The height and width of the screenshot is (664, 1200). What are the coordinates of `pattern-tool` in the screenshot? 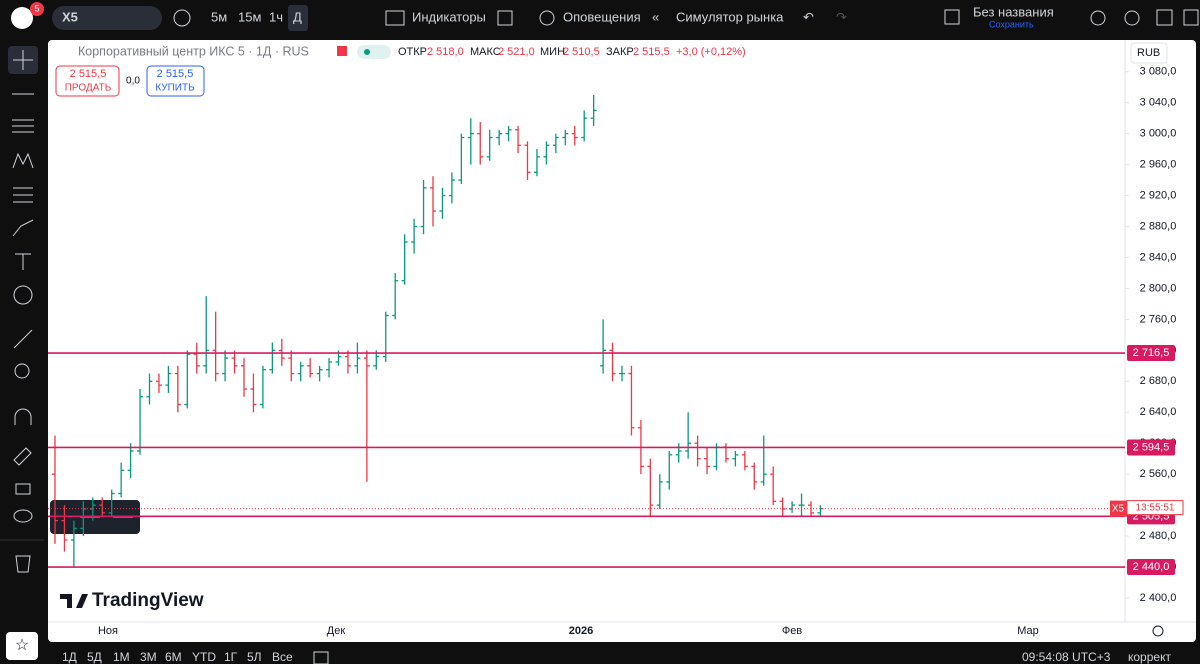 It's located at (23, 160).